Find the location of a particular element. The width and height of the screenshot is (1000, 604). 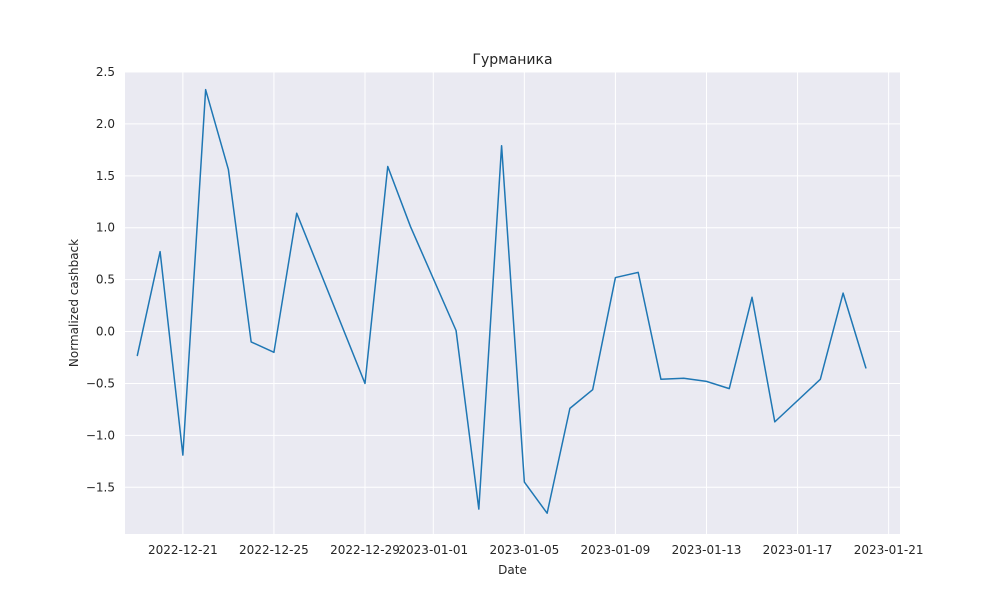

x-tick-label: 2023-01-05 is located at coordinates (524, 550).